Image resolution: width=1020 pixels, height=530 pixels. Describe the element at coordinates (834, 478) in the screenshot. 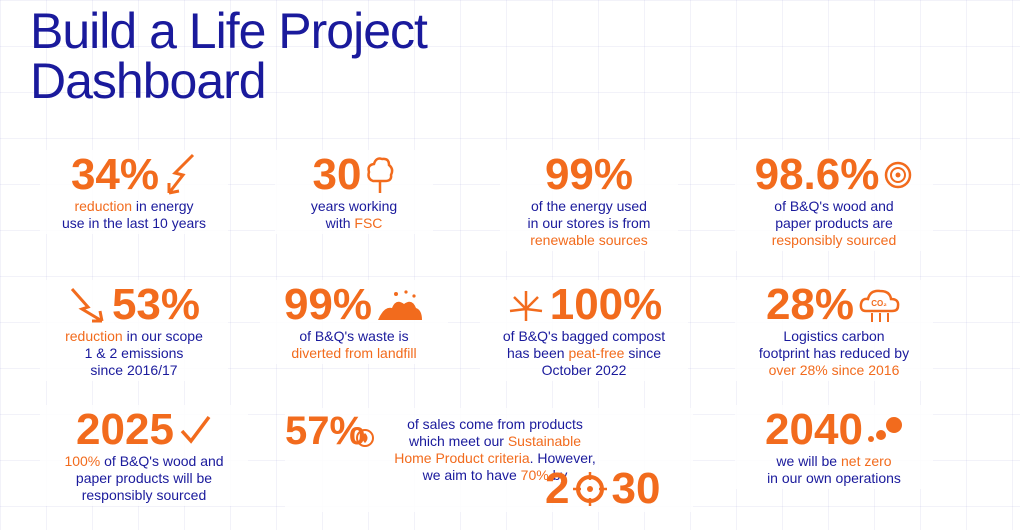

I see `stat-desc: in our own operations` at that location.